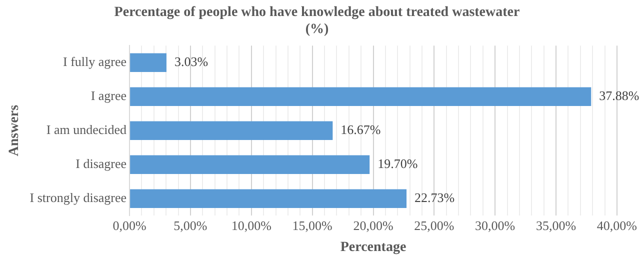 The height and width of the screenshot is (262, 640). What do you see at coordinates (373, 248) in the screenshot?
I see `x-axis-title: Percentage` at bounding box center [373, 248].